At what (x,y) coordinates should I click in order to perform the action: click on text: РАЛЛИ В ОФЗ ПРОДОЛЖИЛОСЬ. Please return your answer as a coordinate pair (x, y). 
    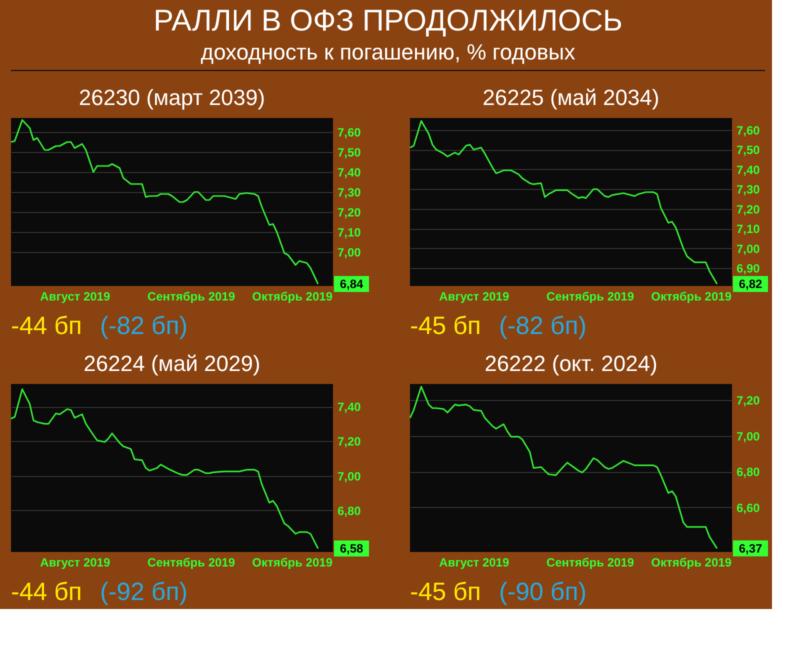
    Looking at the image, I should click on (388, 21).